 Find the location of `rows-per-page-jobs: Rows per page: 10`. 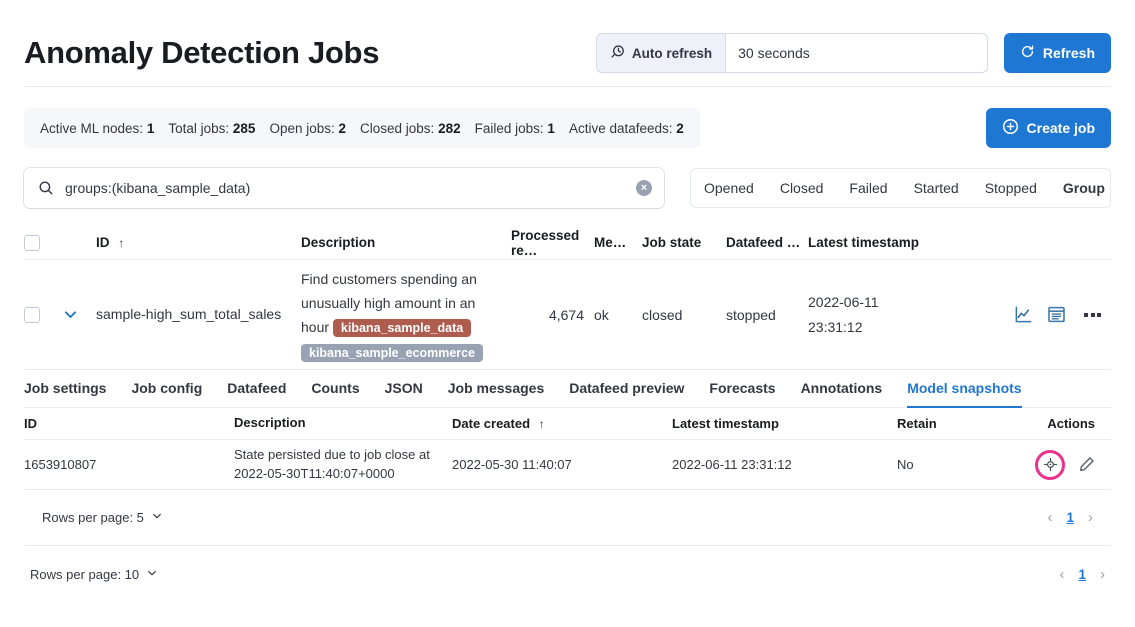

rows-per-page-jobs: Rows per page: 10 is located at coordinates (85, 574).